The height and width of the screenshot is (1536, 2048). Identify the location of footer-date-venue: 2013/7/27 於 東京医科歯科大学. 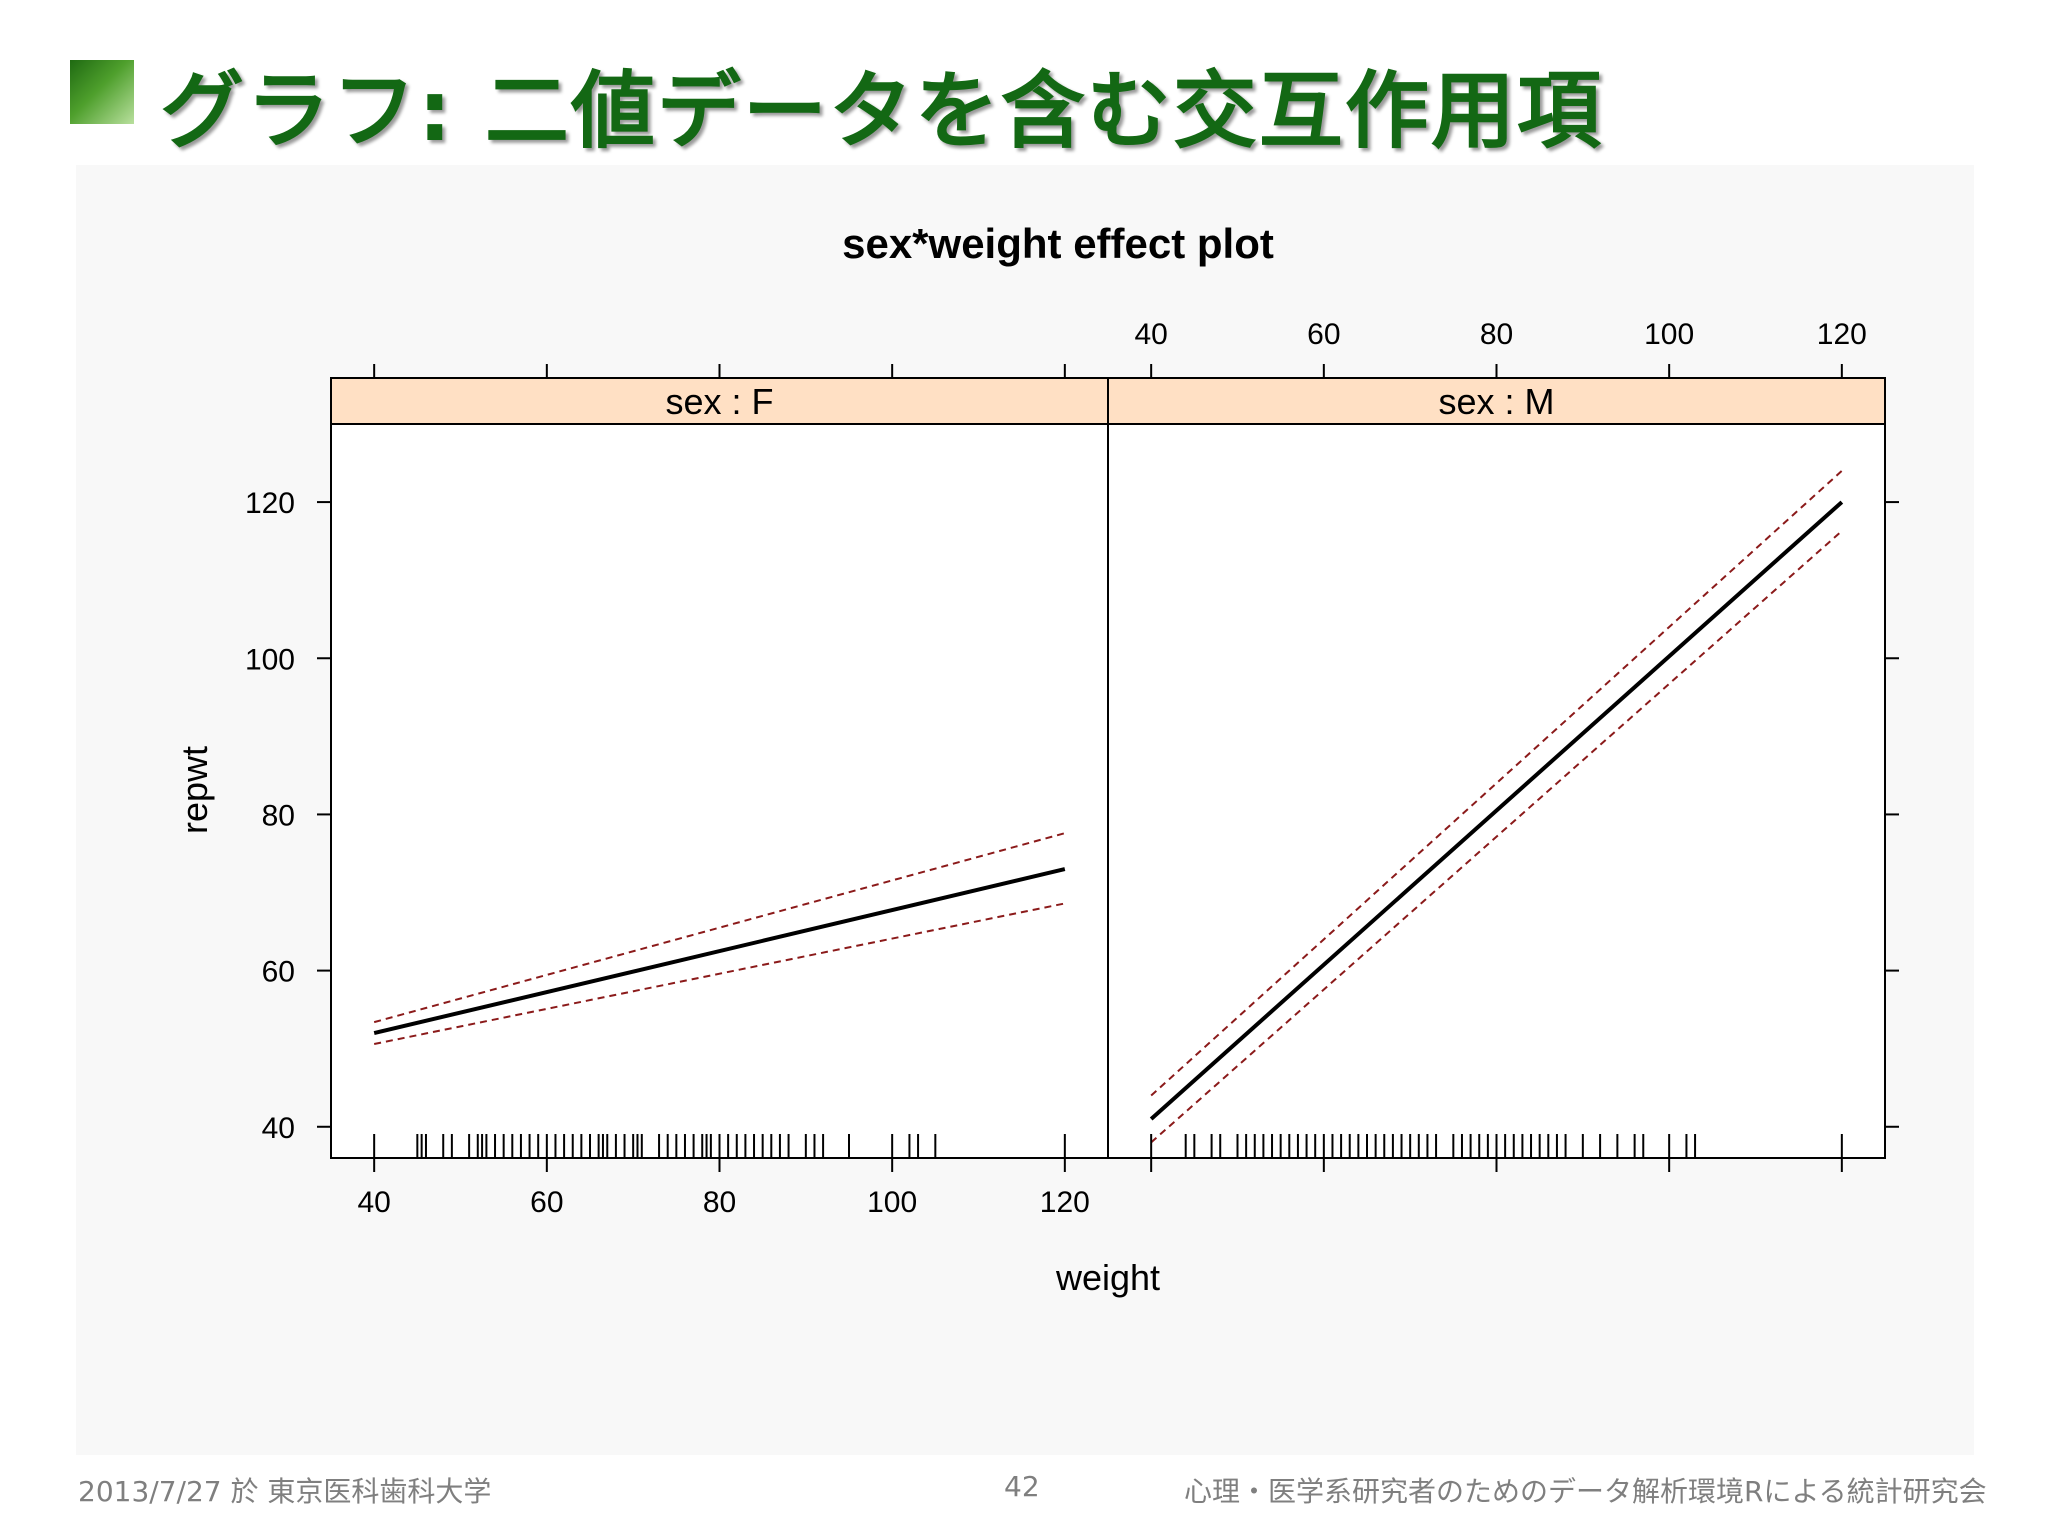
(285, 1491).